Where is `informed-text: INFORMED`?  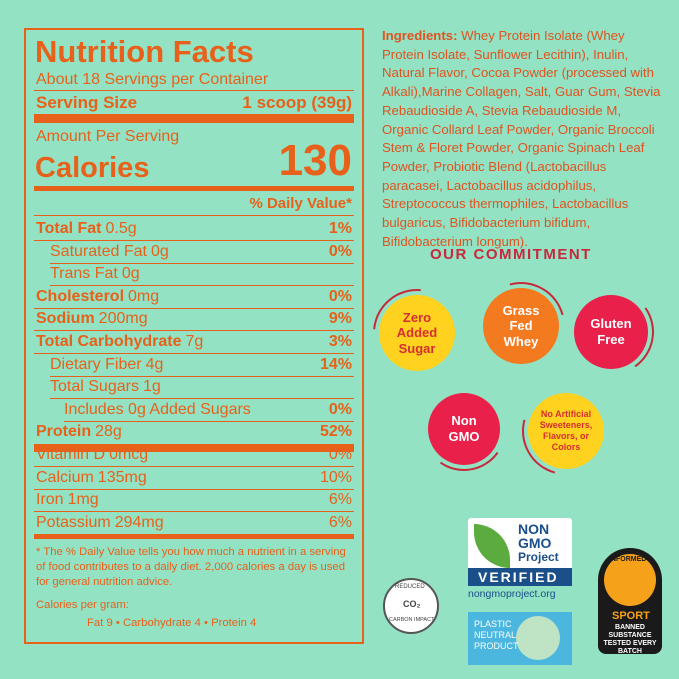
informed-text: INFORMED is located at coordinates (628, 559).